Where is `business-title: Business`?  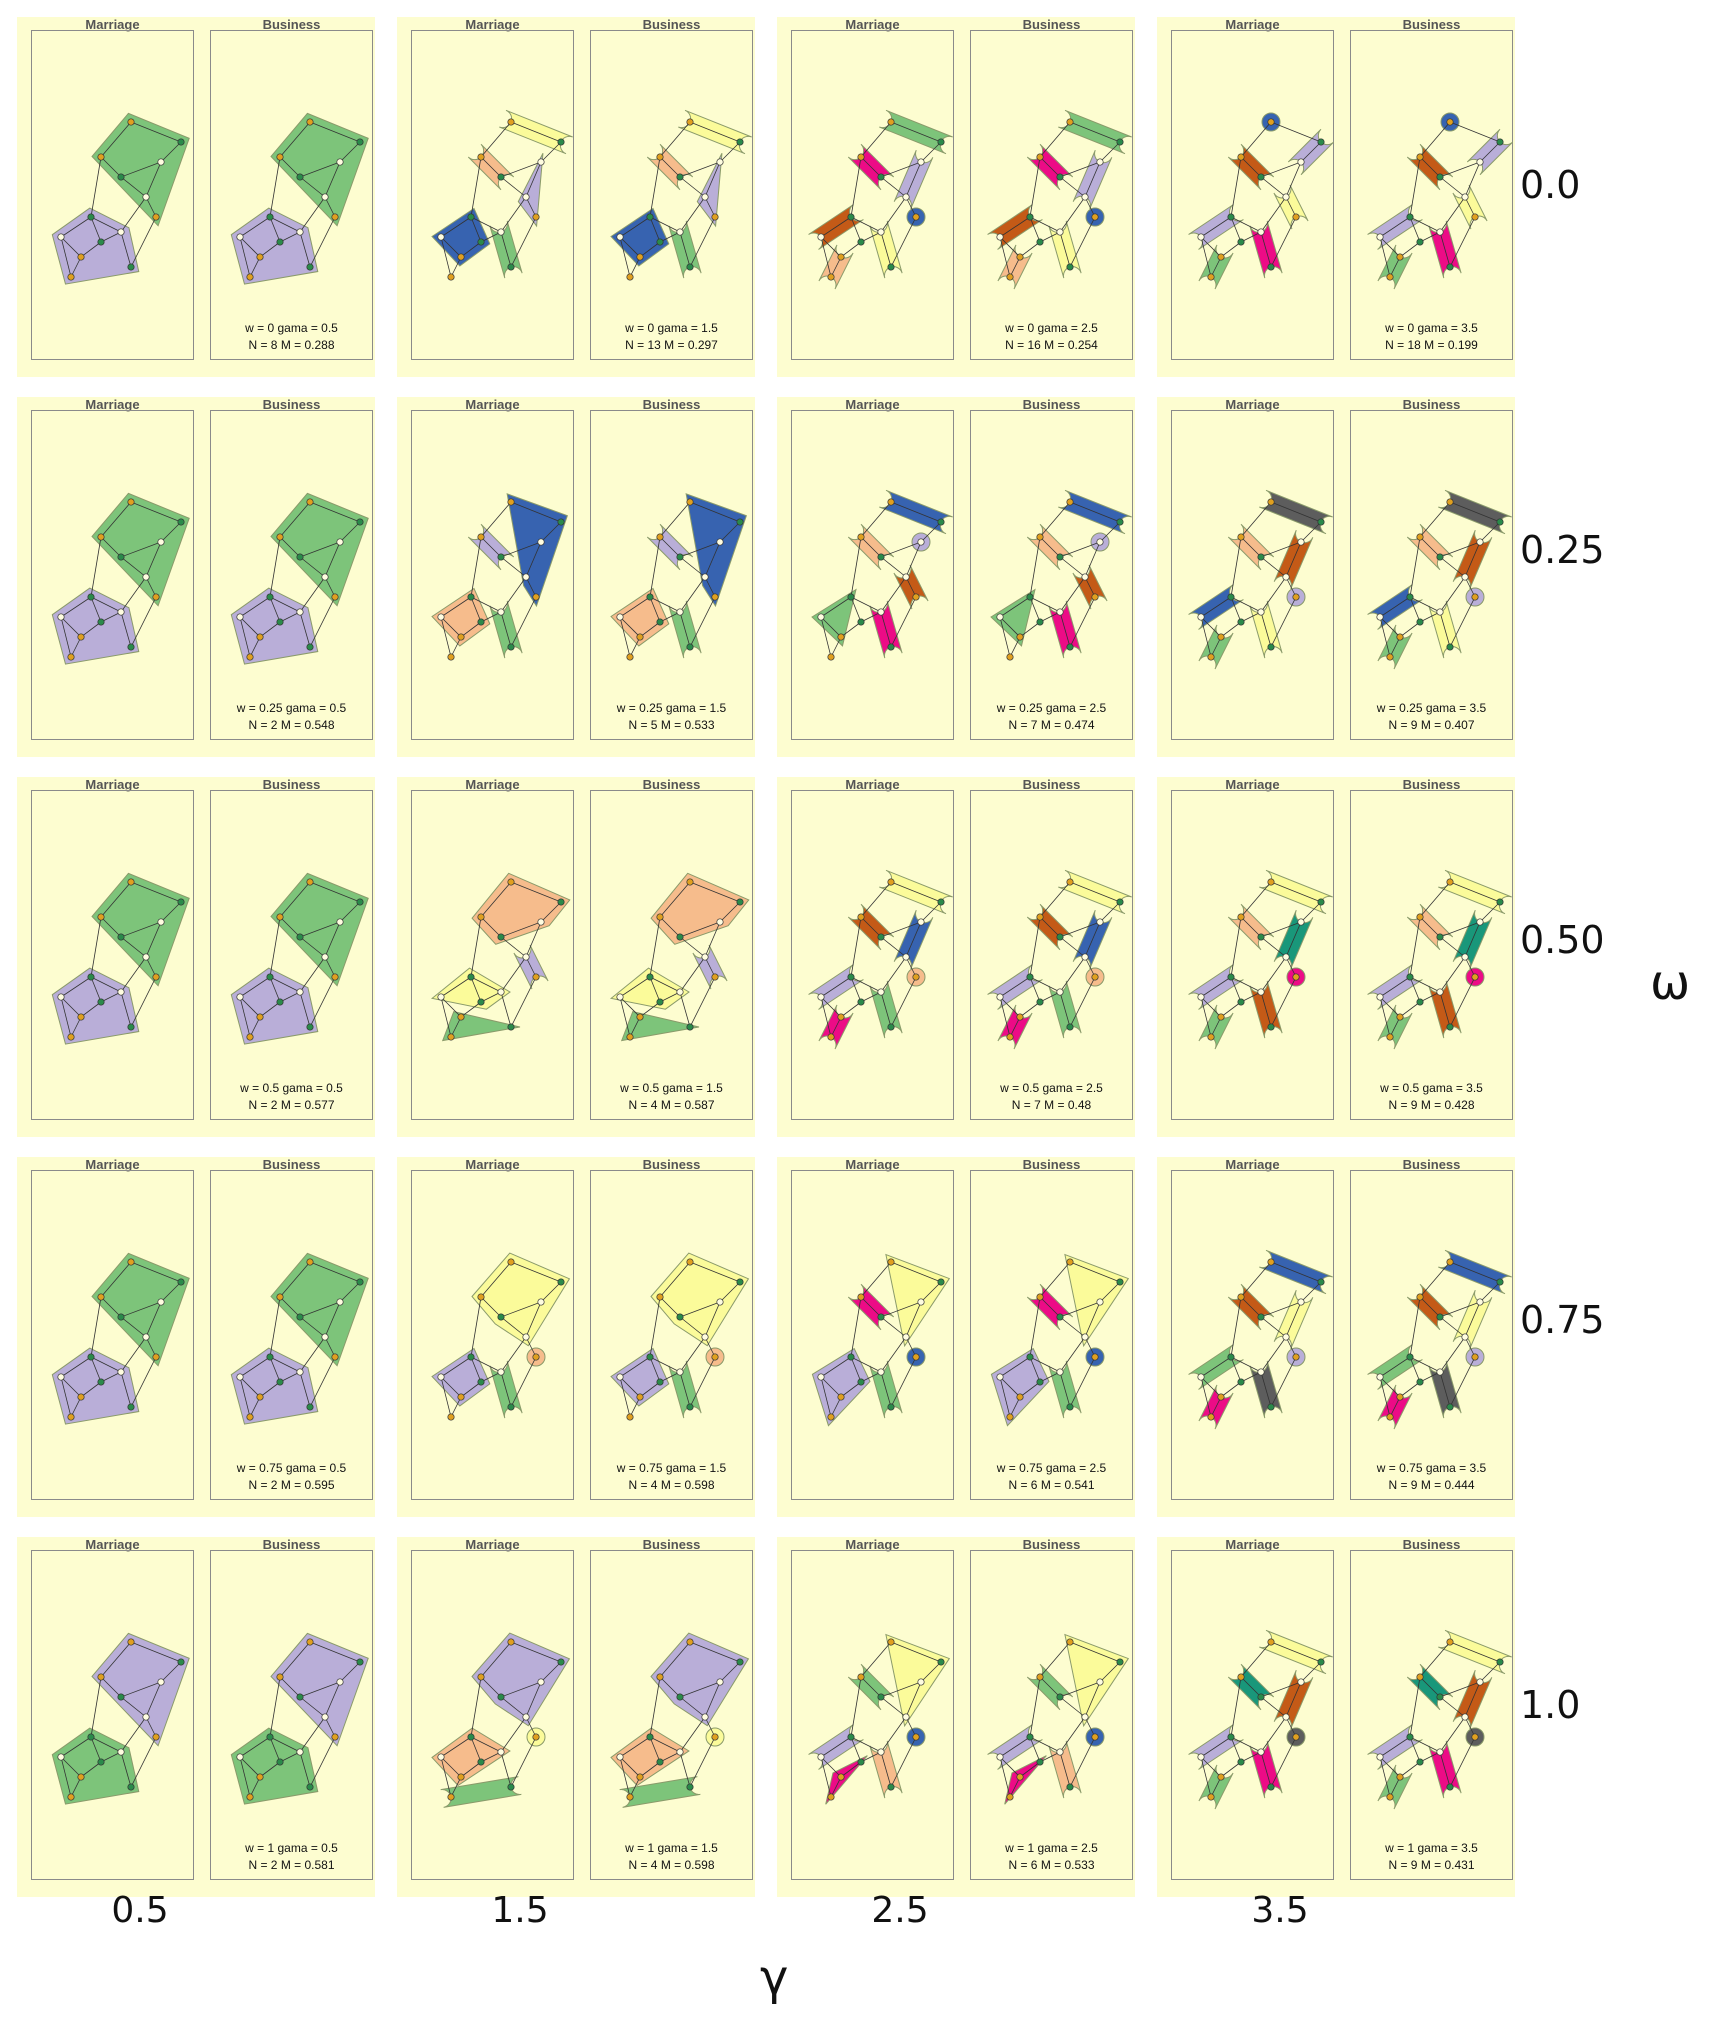 business-title: Business is located at coordinates (291, 24).